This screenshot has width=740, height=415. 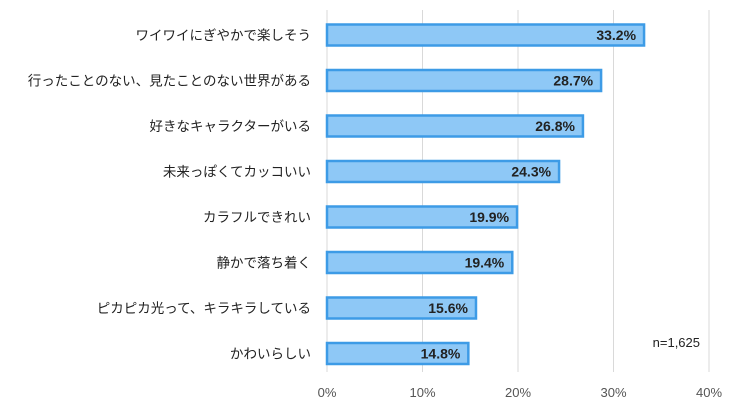 What do you see at coordinates (448, 308) in the screenshot?
I see `bar-value-label: 15.6%` at bounding box center [448, 308].